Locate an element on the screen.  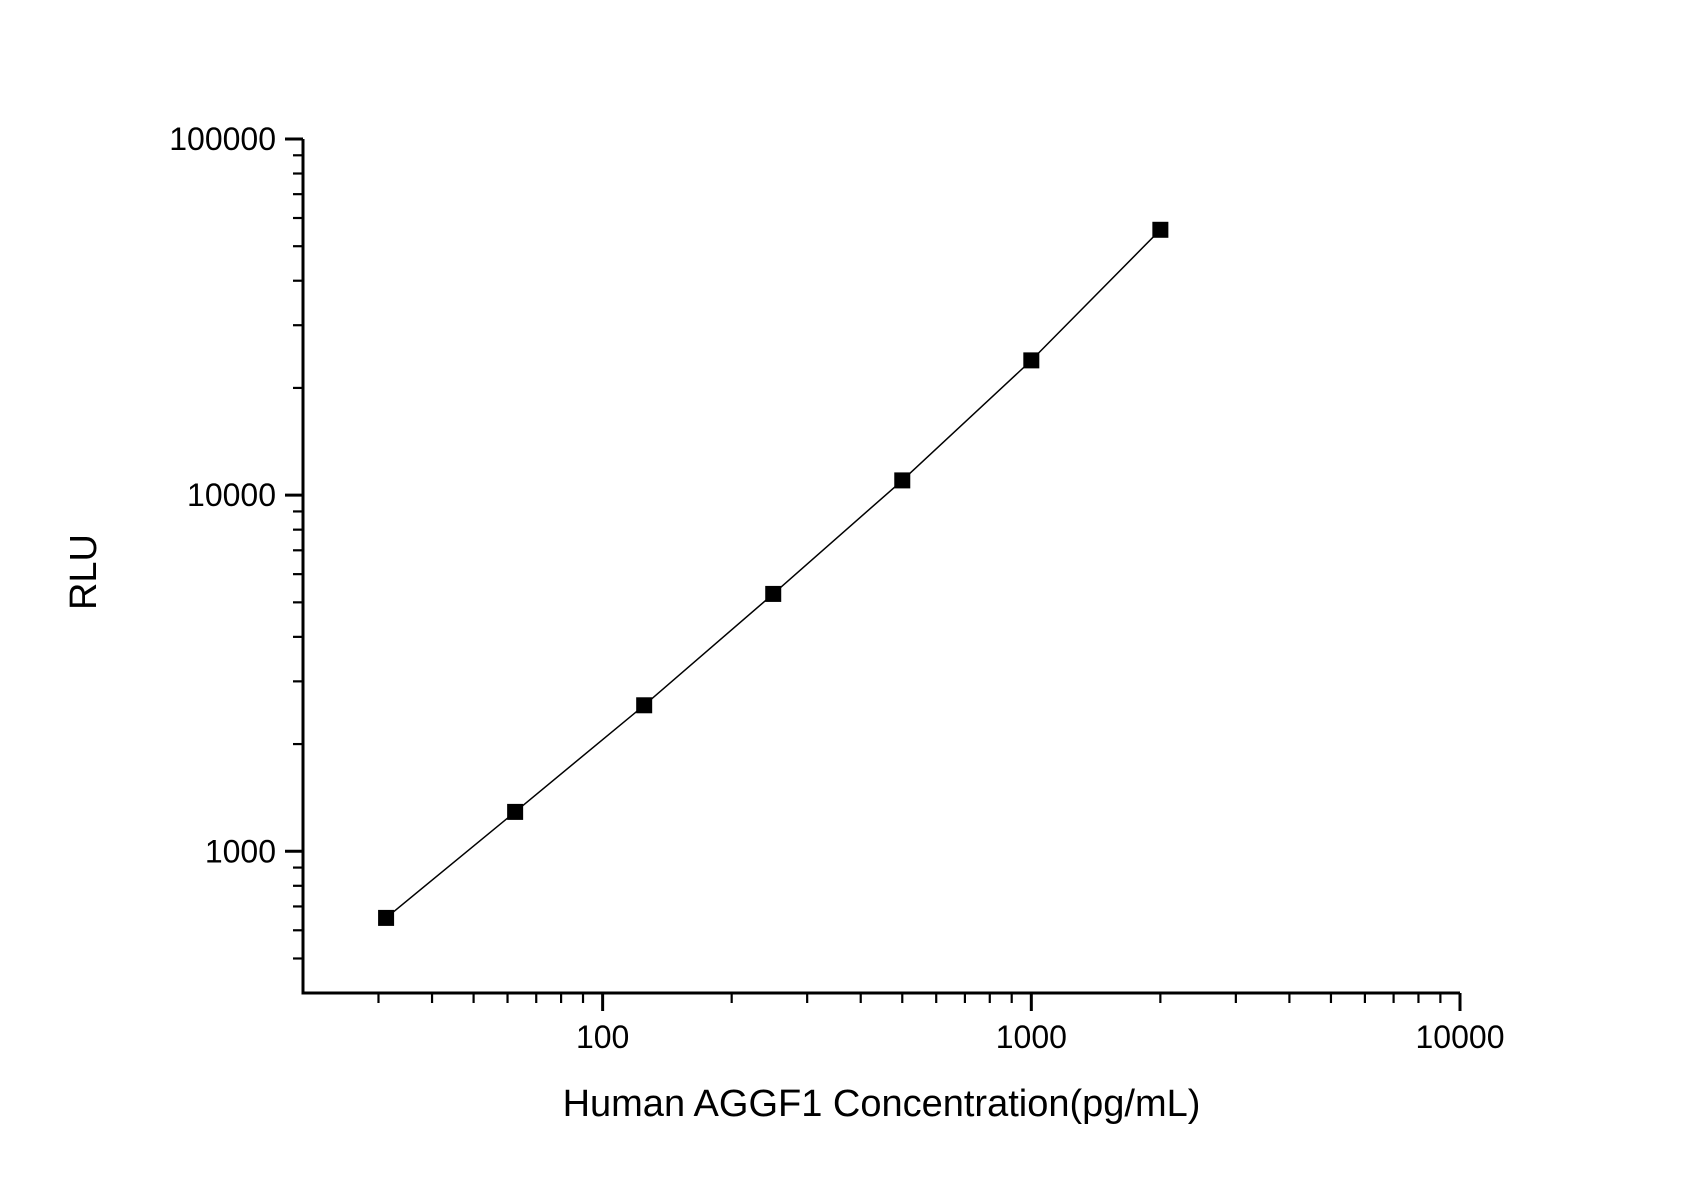
y-tick-label: 10000 is located at coordinates (231, 495).